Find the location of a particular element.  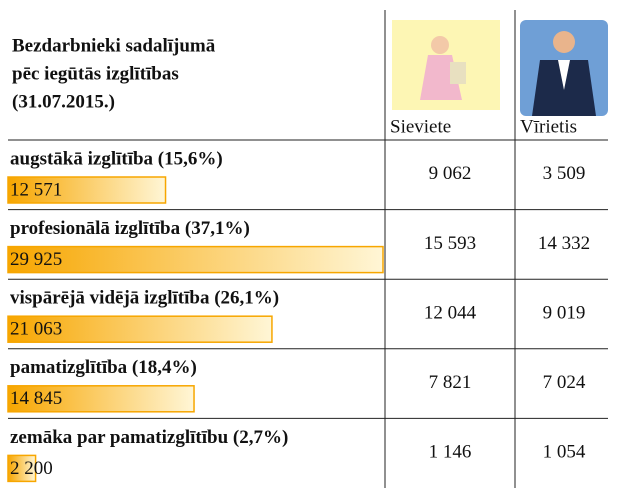

cell-value: 3 509 is located at coordinates (564, 173).